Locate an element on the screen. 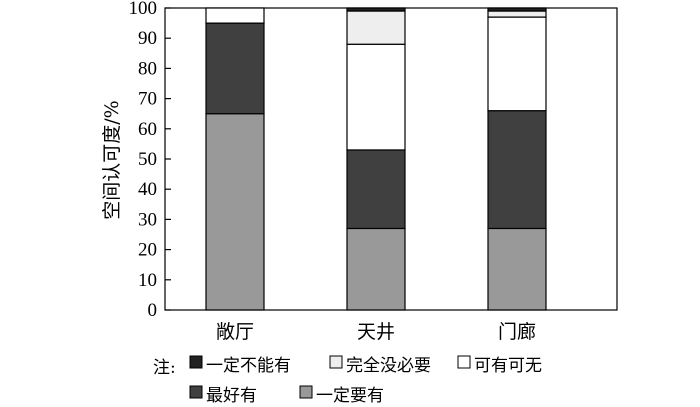  x-category-label: 天井 is located at coordinates (376, 332).